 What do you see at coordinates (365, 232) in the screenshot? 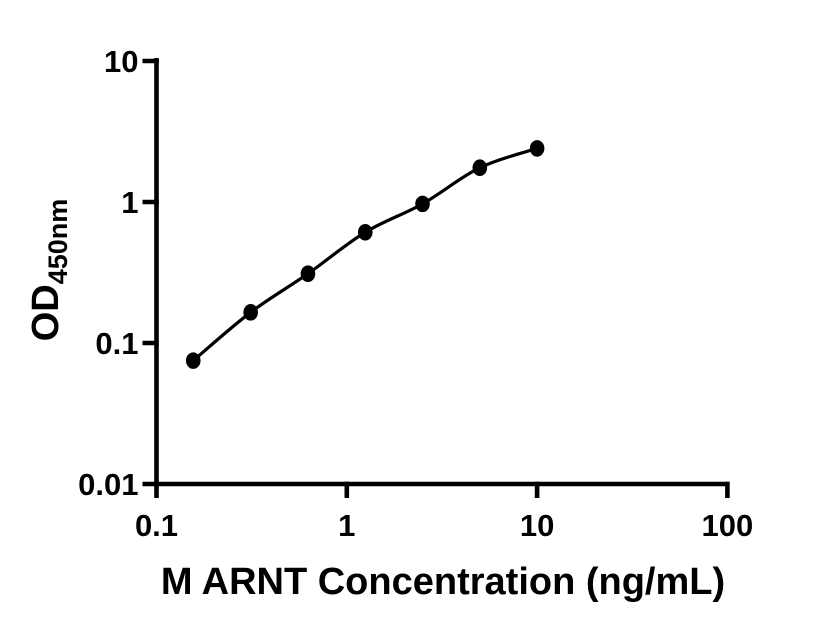
I see `data-point-1.25` at bounding box center [365, 232].